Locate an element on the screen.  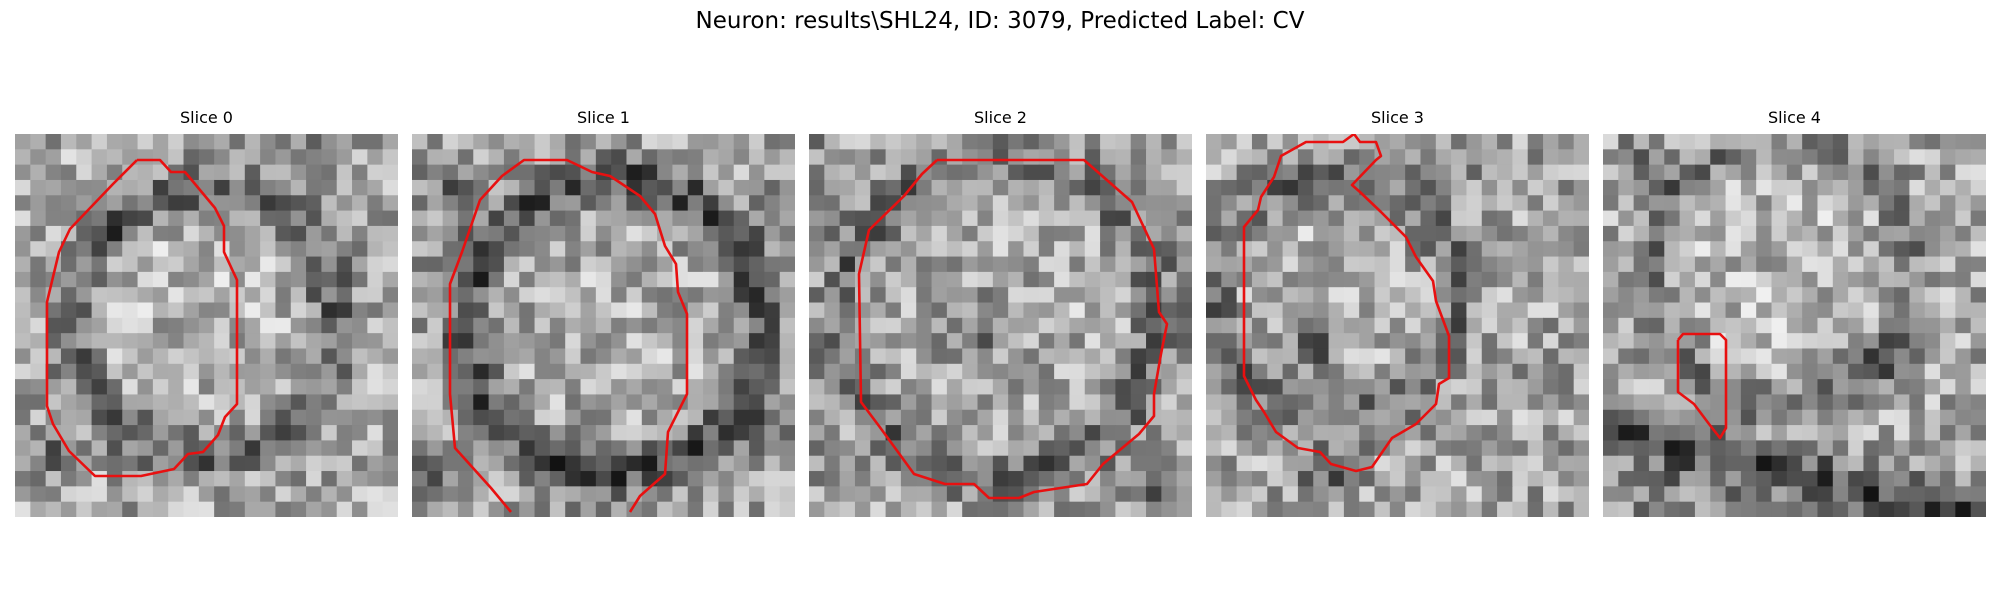
slice-title: Slice 0 is located at coordinates (206, 117).